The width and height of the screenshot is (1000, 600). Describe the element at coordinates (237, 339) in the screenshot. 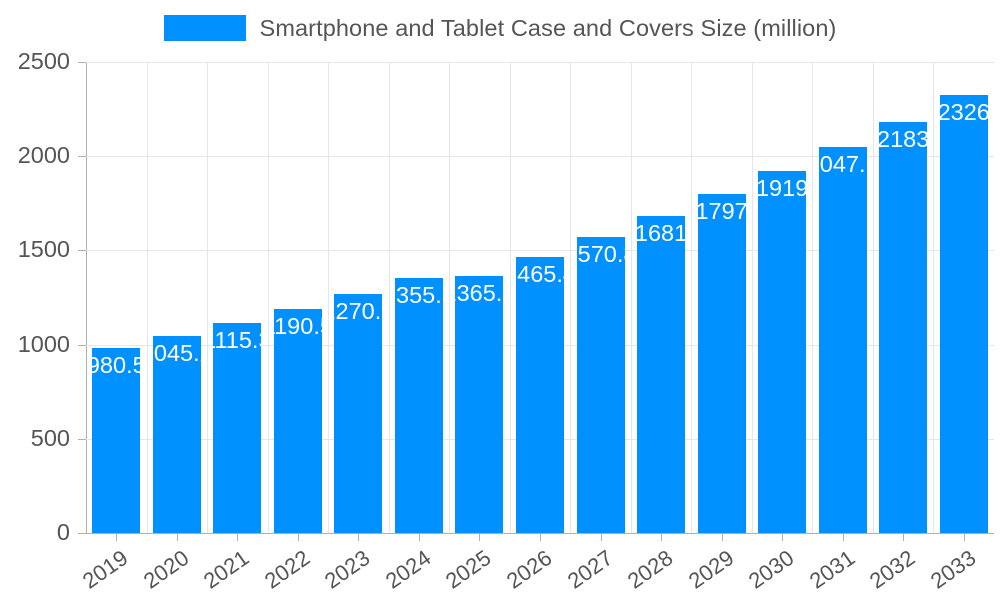

I see `bar-value-label: 1115.3` at that location.